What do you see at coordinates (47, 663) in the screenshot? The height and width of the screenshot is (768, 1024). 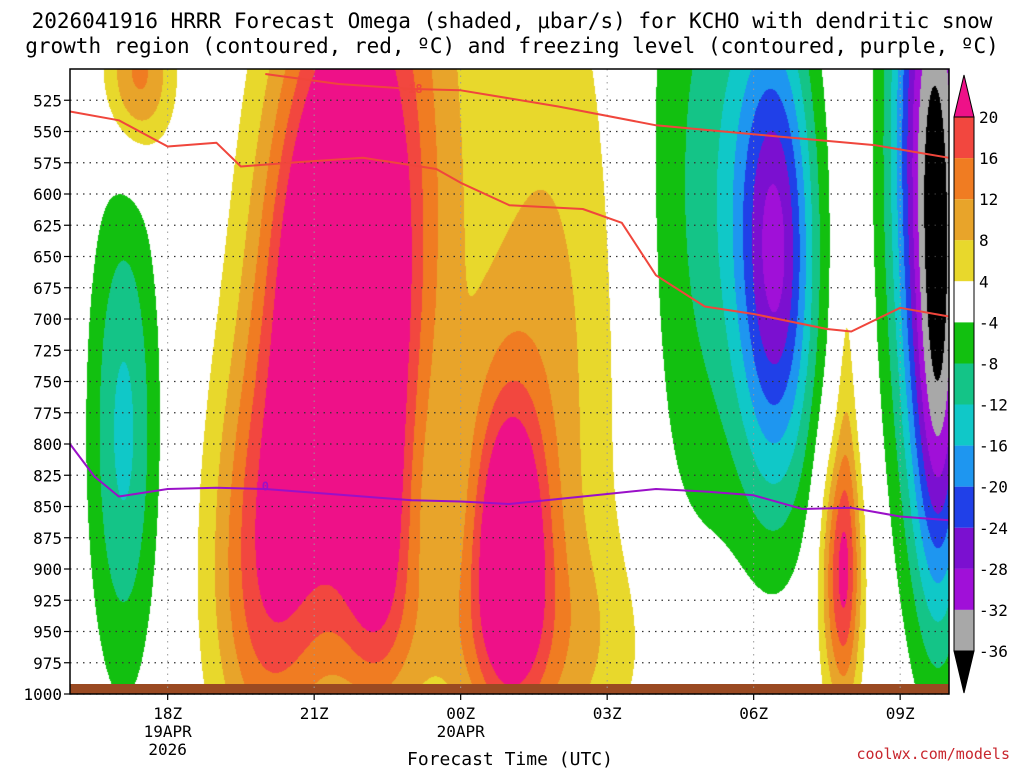 I see `y-tick-label: 975` at bounding box center [47, 663].